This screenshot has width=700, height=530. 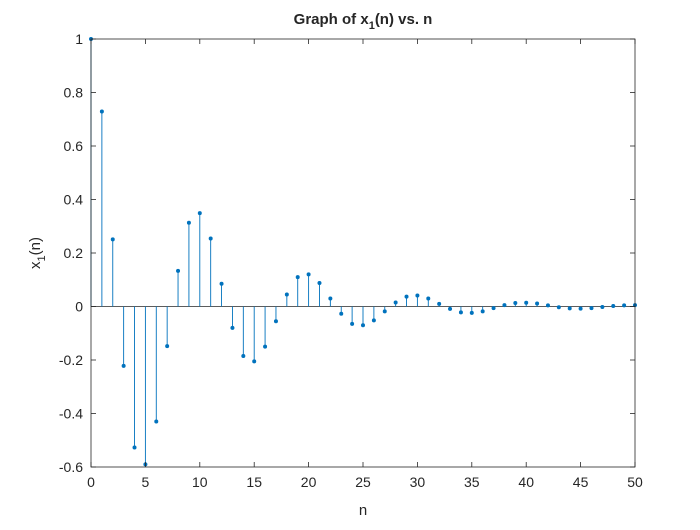 I want to click on x-tick-label: 0, so click(x=91, y=482).